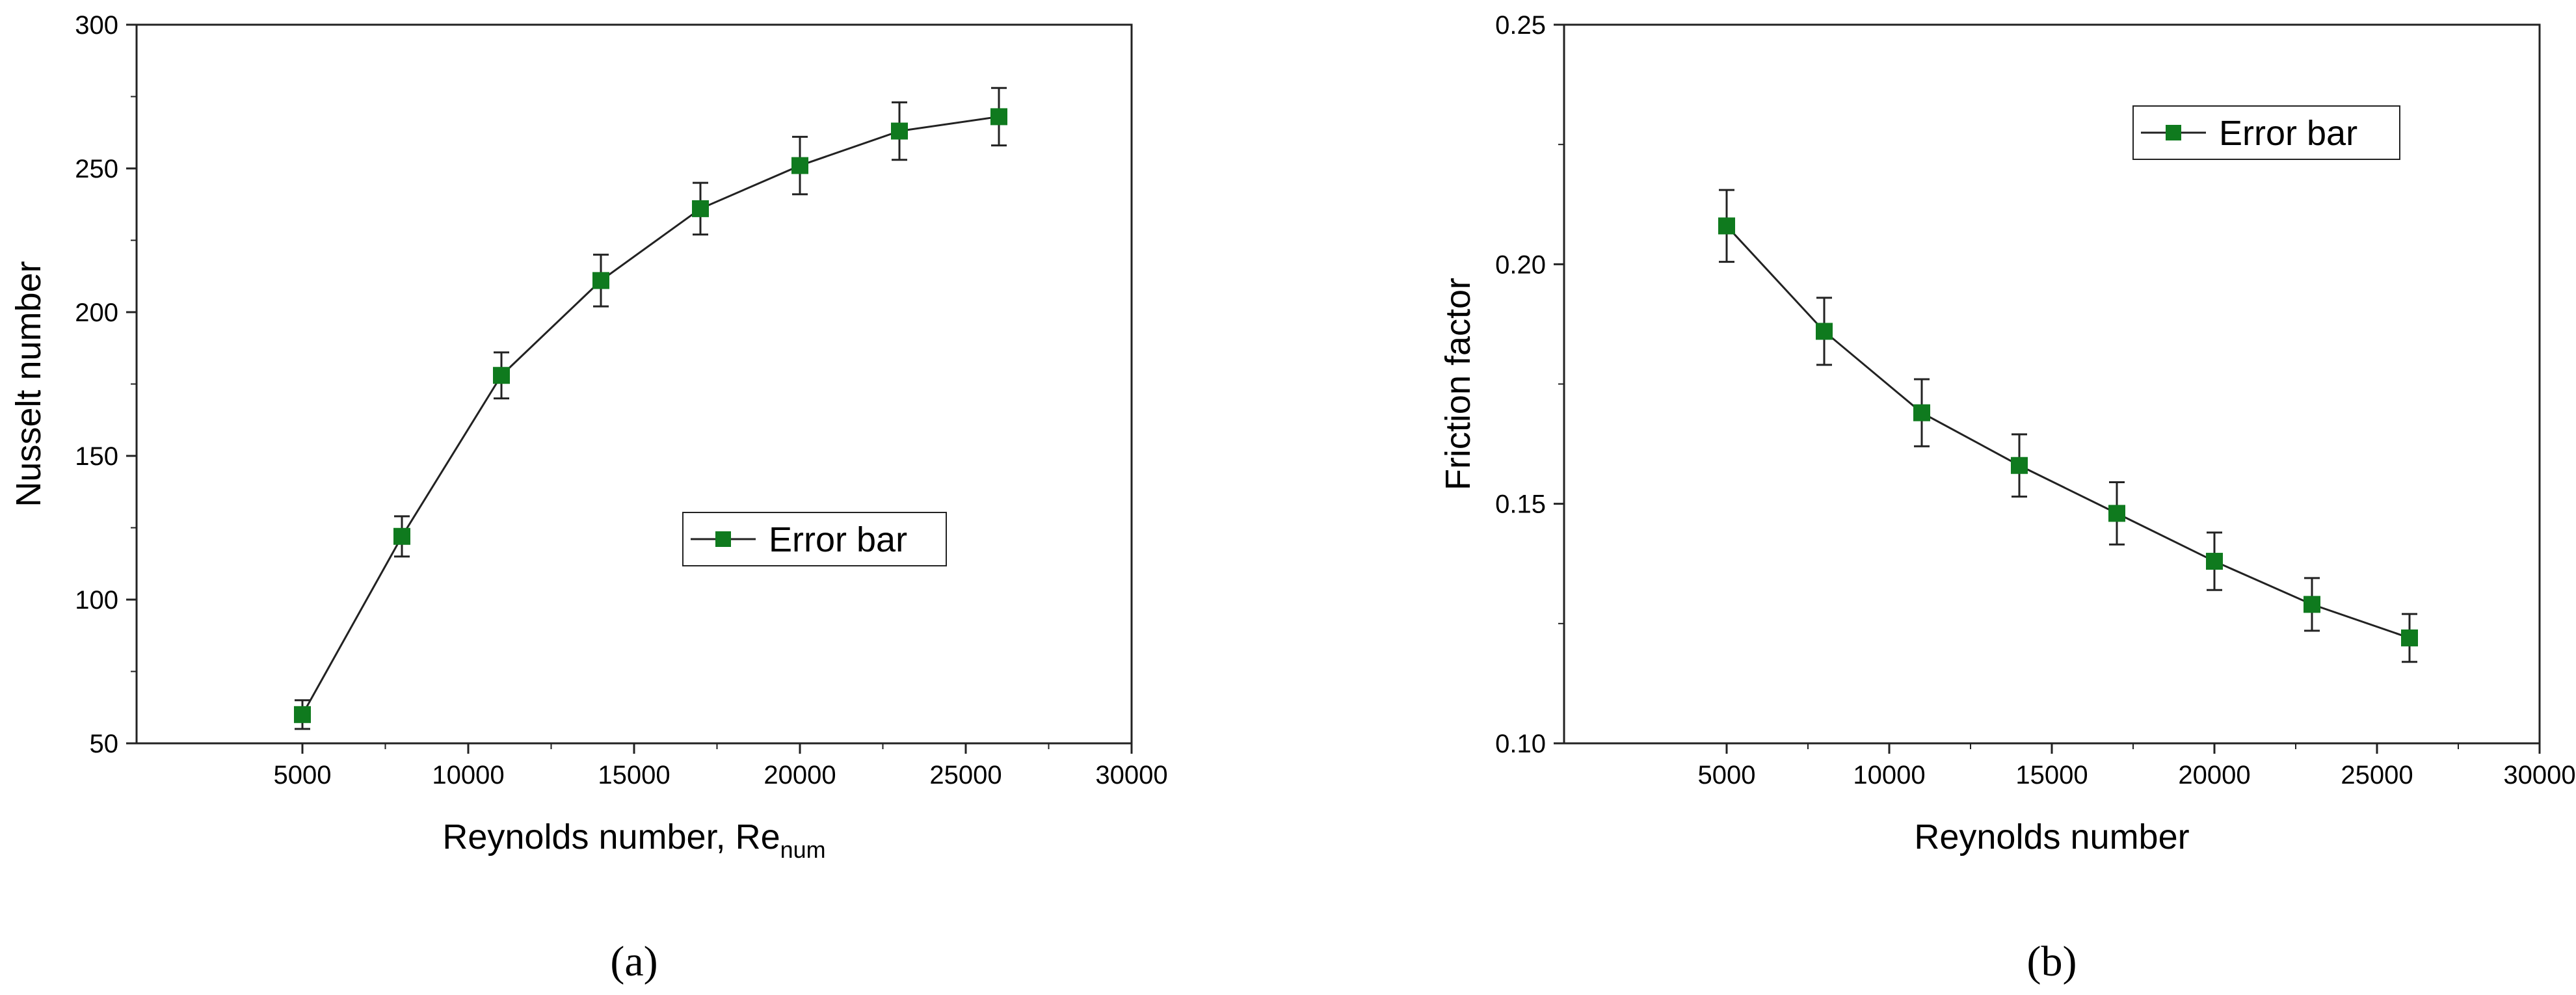 The width and height of the screenshot is (2576, 995). Describe the element at coordinates (611, 837) in the screenshot. I see `x-axis-title-a-main: Reynolds number, Re` at that location.